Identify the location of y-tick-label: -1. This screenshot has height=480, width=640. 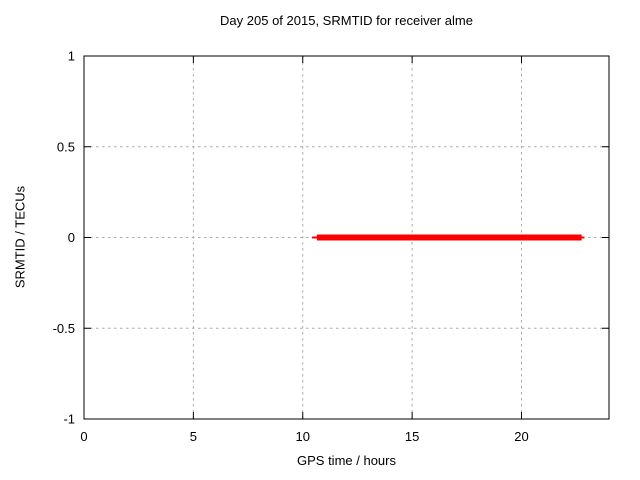
(69, 419).